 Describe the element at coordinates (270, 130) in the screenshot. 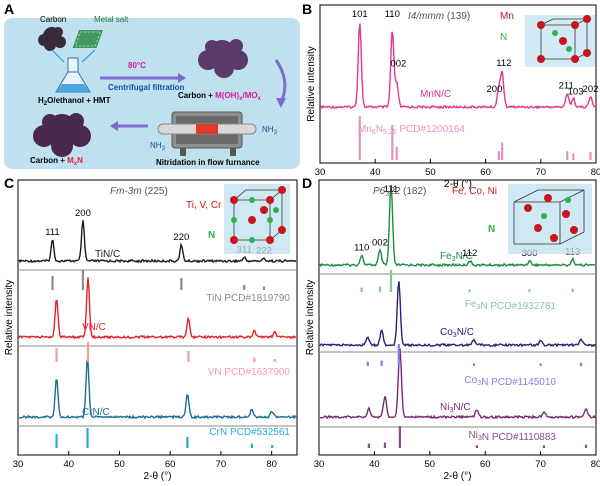

I see `nh3-out-label: NH3` at that location.